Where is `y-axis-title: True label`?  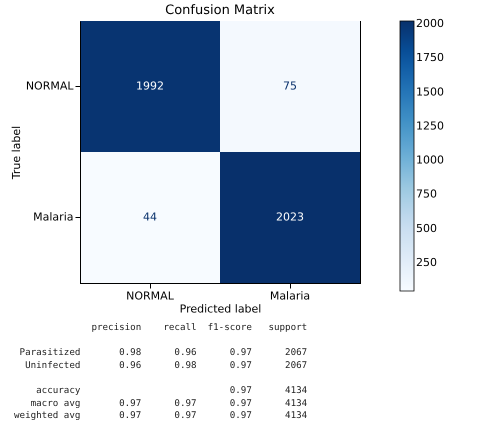 y-axis-title: True label is located at coordinates (16, 153).